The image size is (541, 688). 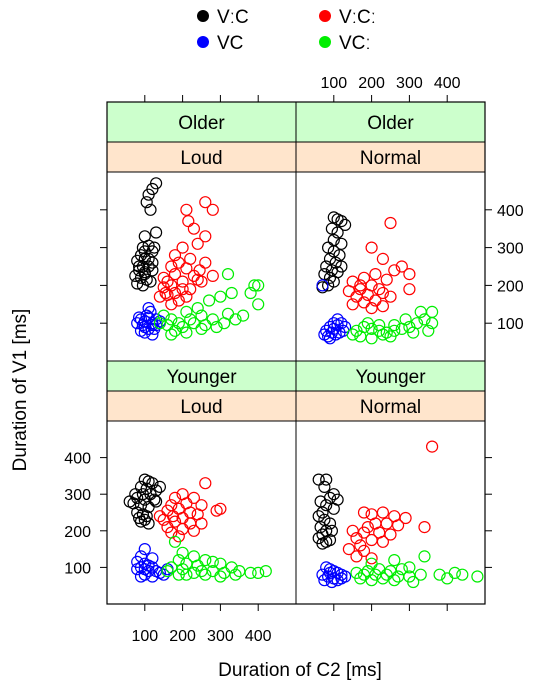 I want to click on strip-condition, so click(x=201, y=157).